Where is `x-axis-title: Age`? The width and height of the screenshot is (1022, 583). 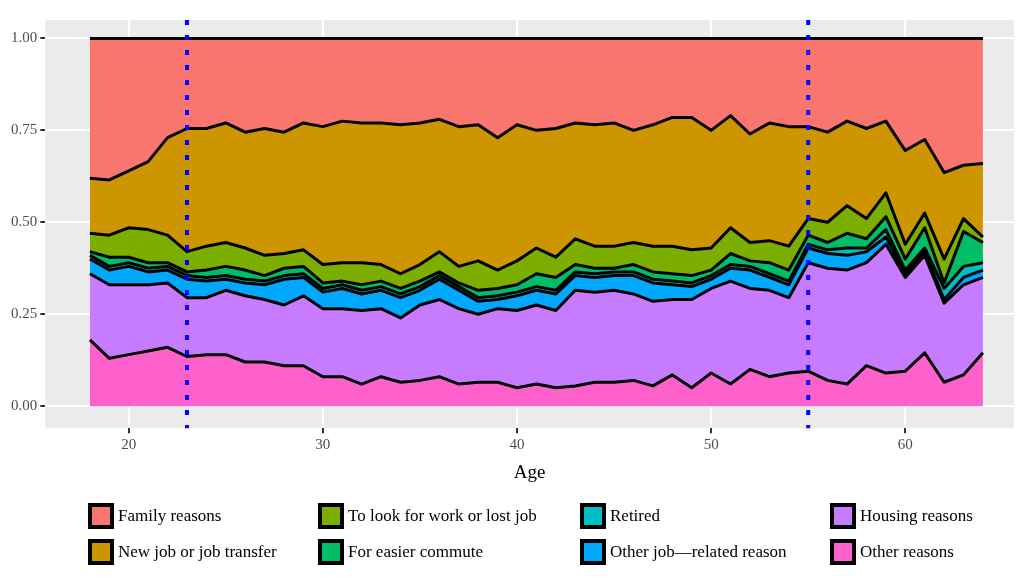
x-axis-title: Age is located at coordinates (529, 471).